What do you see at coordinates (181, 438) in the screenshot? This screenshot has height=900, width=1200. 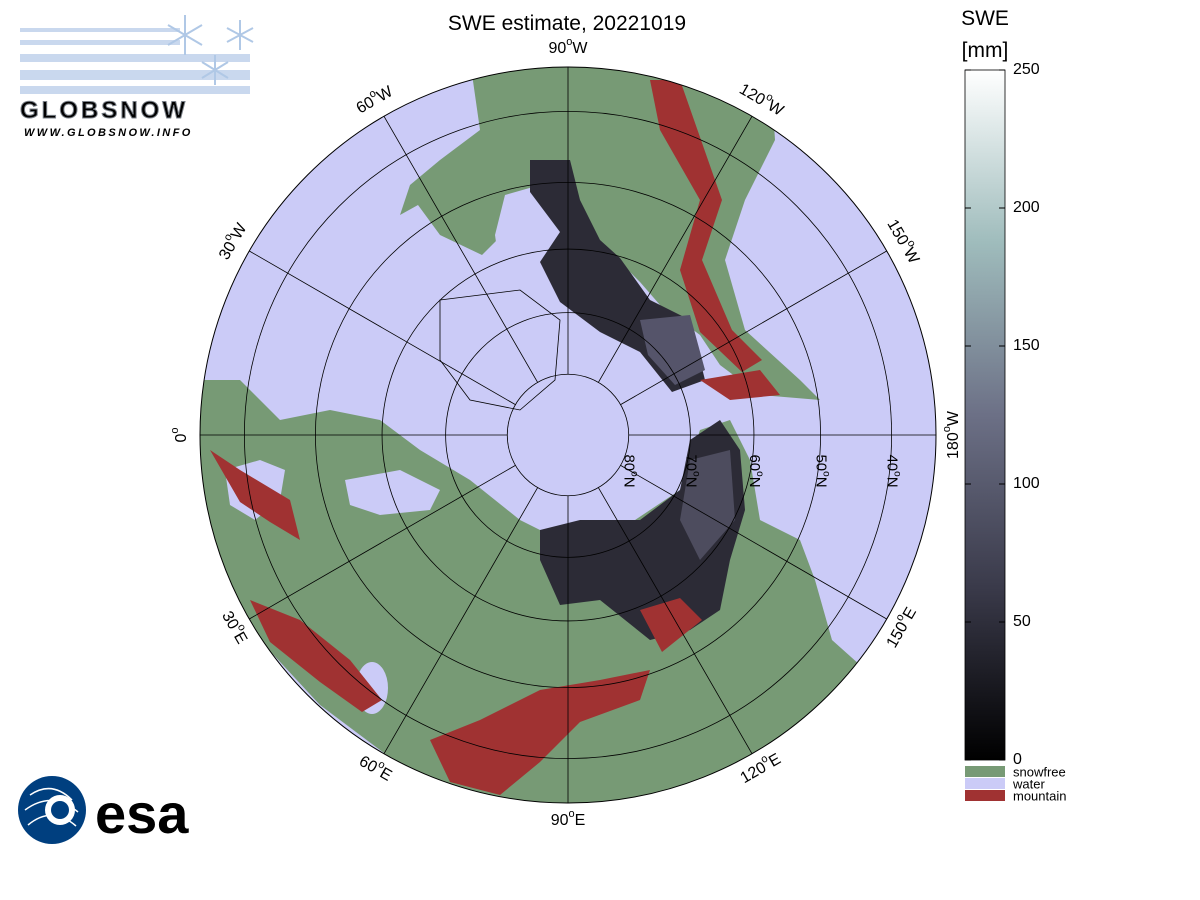 I see `meridian-number: 0` at bounding box center [181, 438].